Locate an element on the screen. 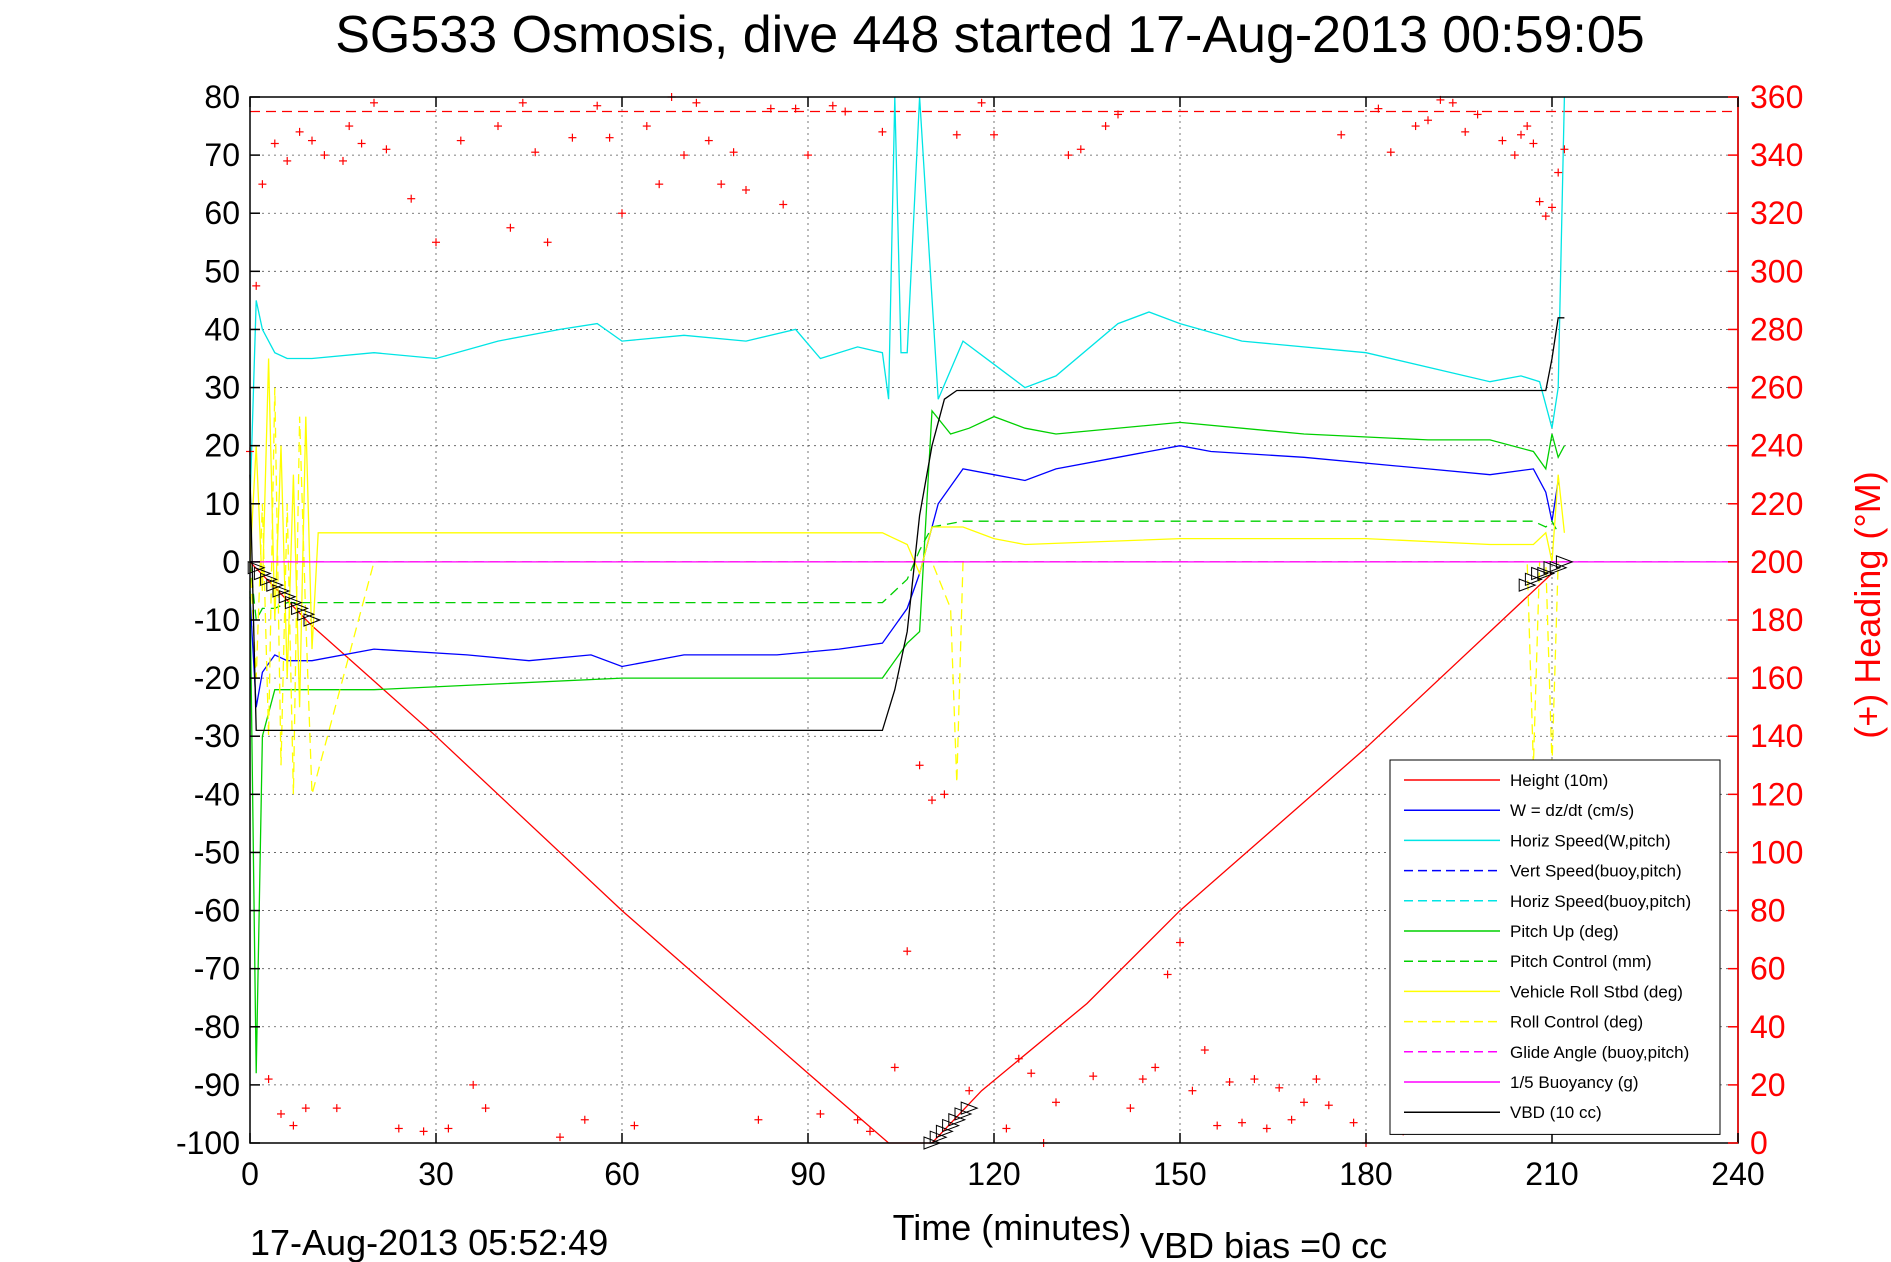 The width and height of the screenshot is (1891, 1262). y-right-tick-label: 260 is located at coordinates (1776, 388).